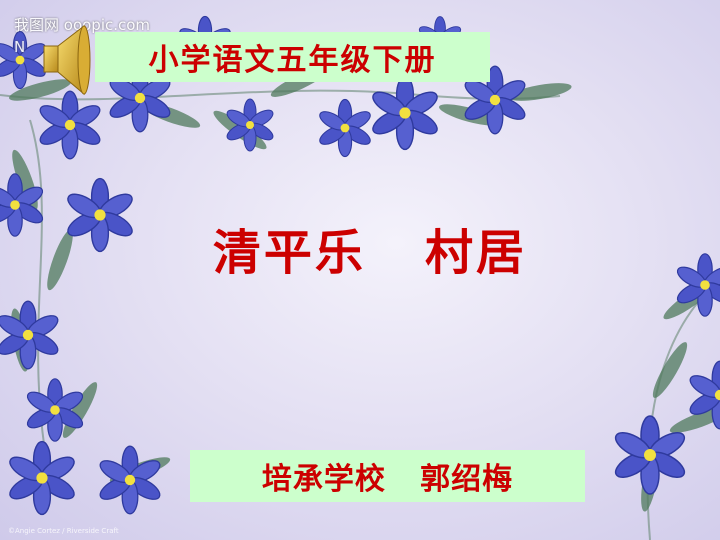 The image size is (720, 540). I want to click on image-credit: ©Angie Cortez / Riverside Craft, so click(63, 531).